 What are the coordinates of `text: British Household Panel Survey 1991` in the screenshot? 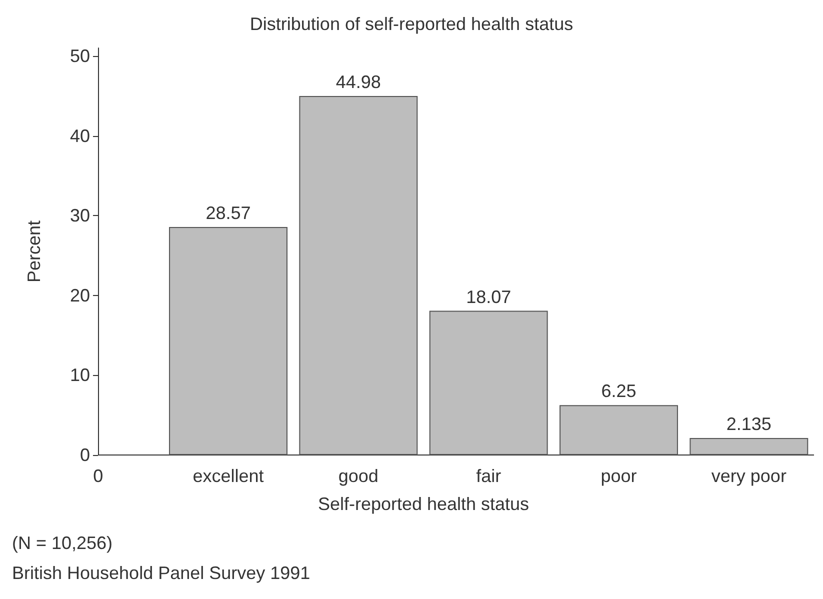 It's located at (161, 573).